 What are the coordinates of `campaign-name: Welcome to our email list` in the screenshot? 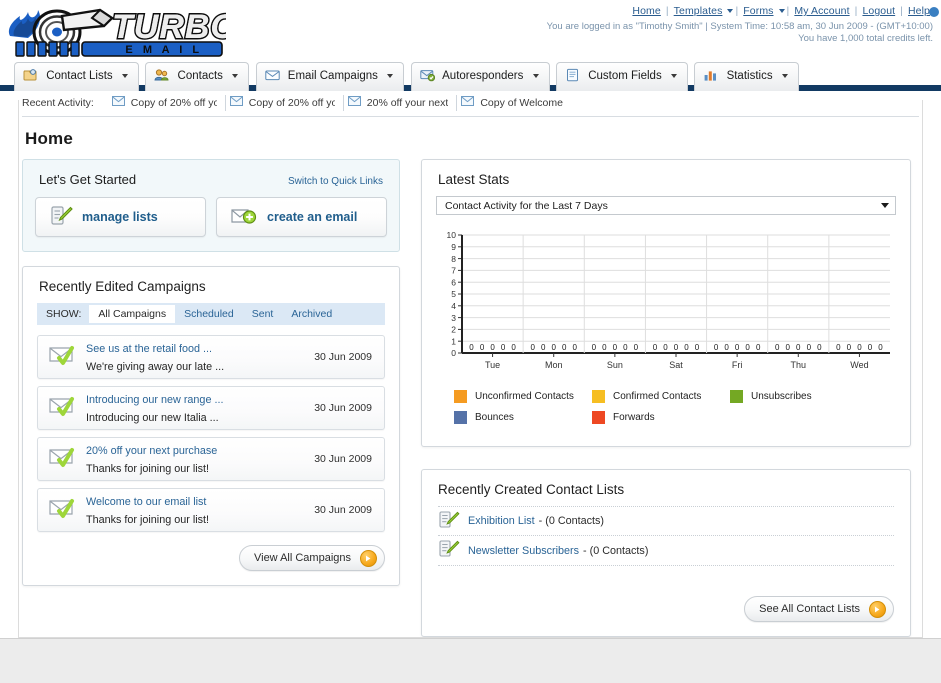 It's located at (146, 502).